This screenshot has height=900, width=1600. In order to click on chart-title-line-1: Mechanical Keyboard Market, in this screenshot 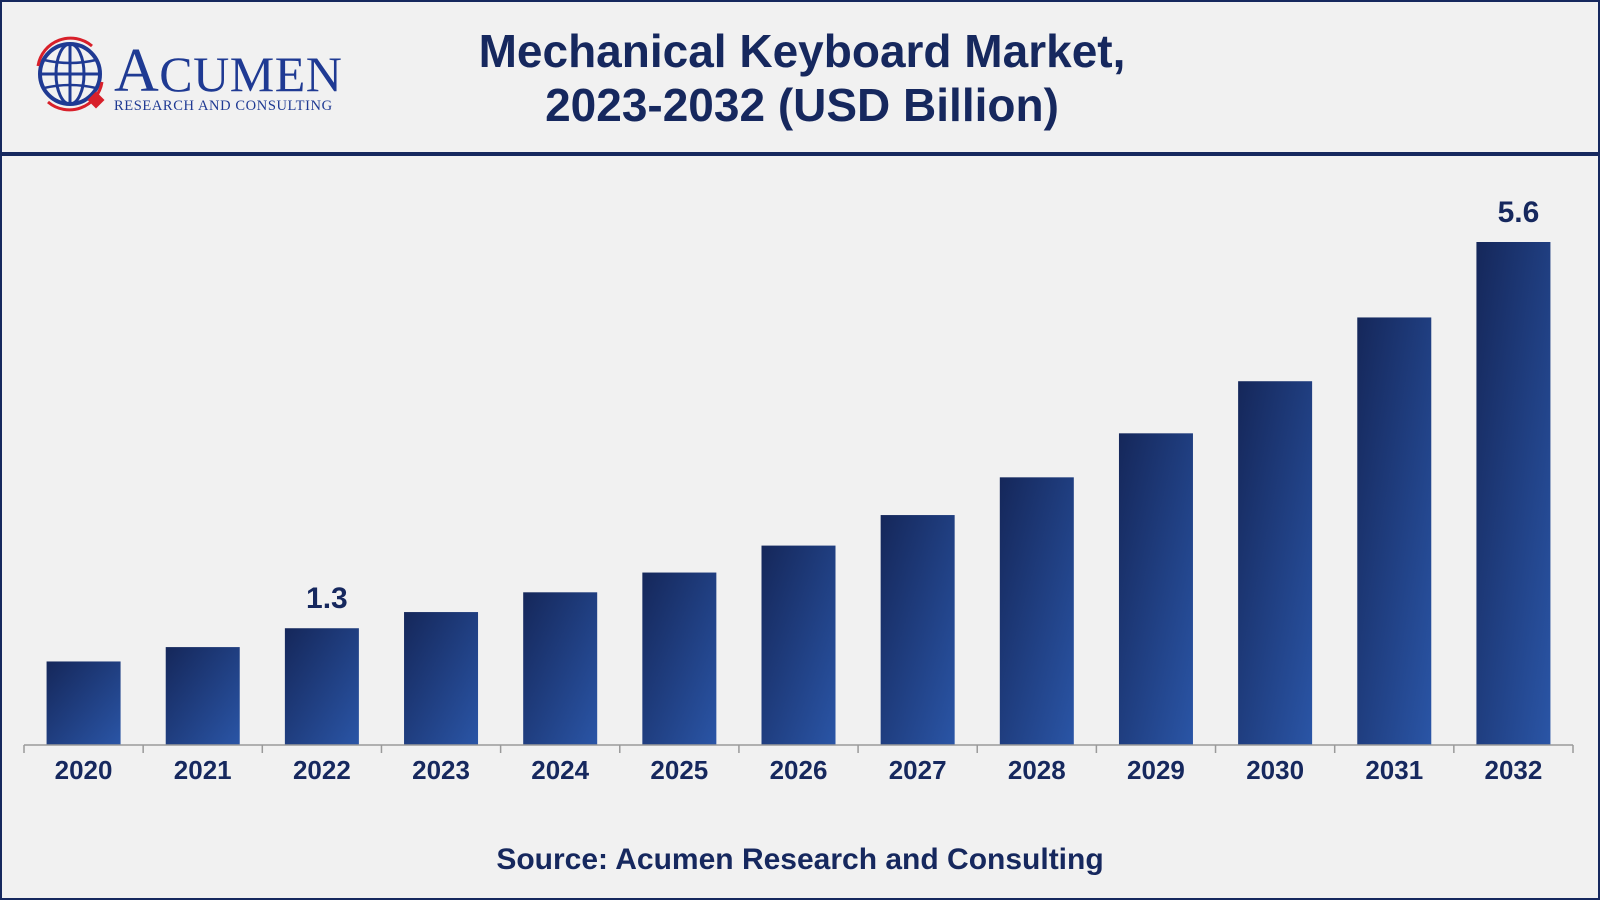, I will do `click(802, 51)`.